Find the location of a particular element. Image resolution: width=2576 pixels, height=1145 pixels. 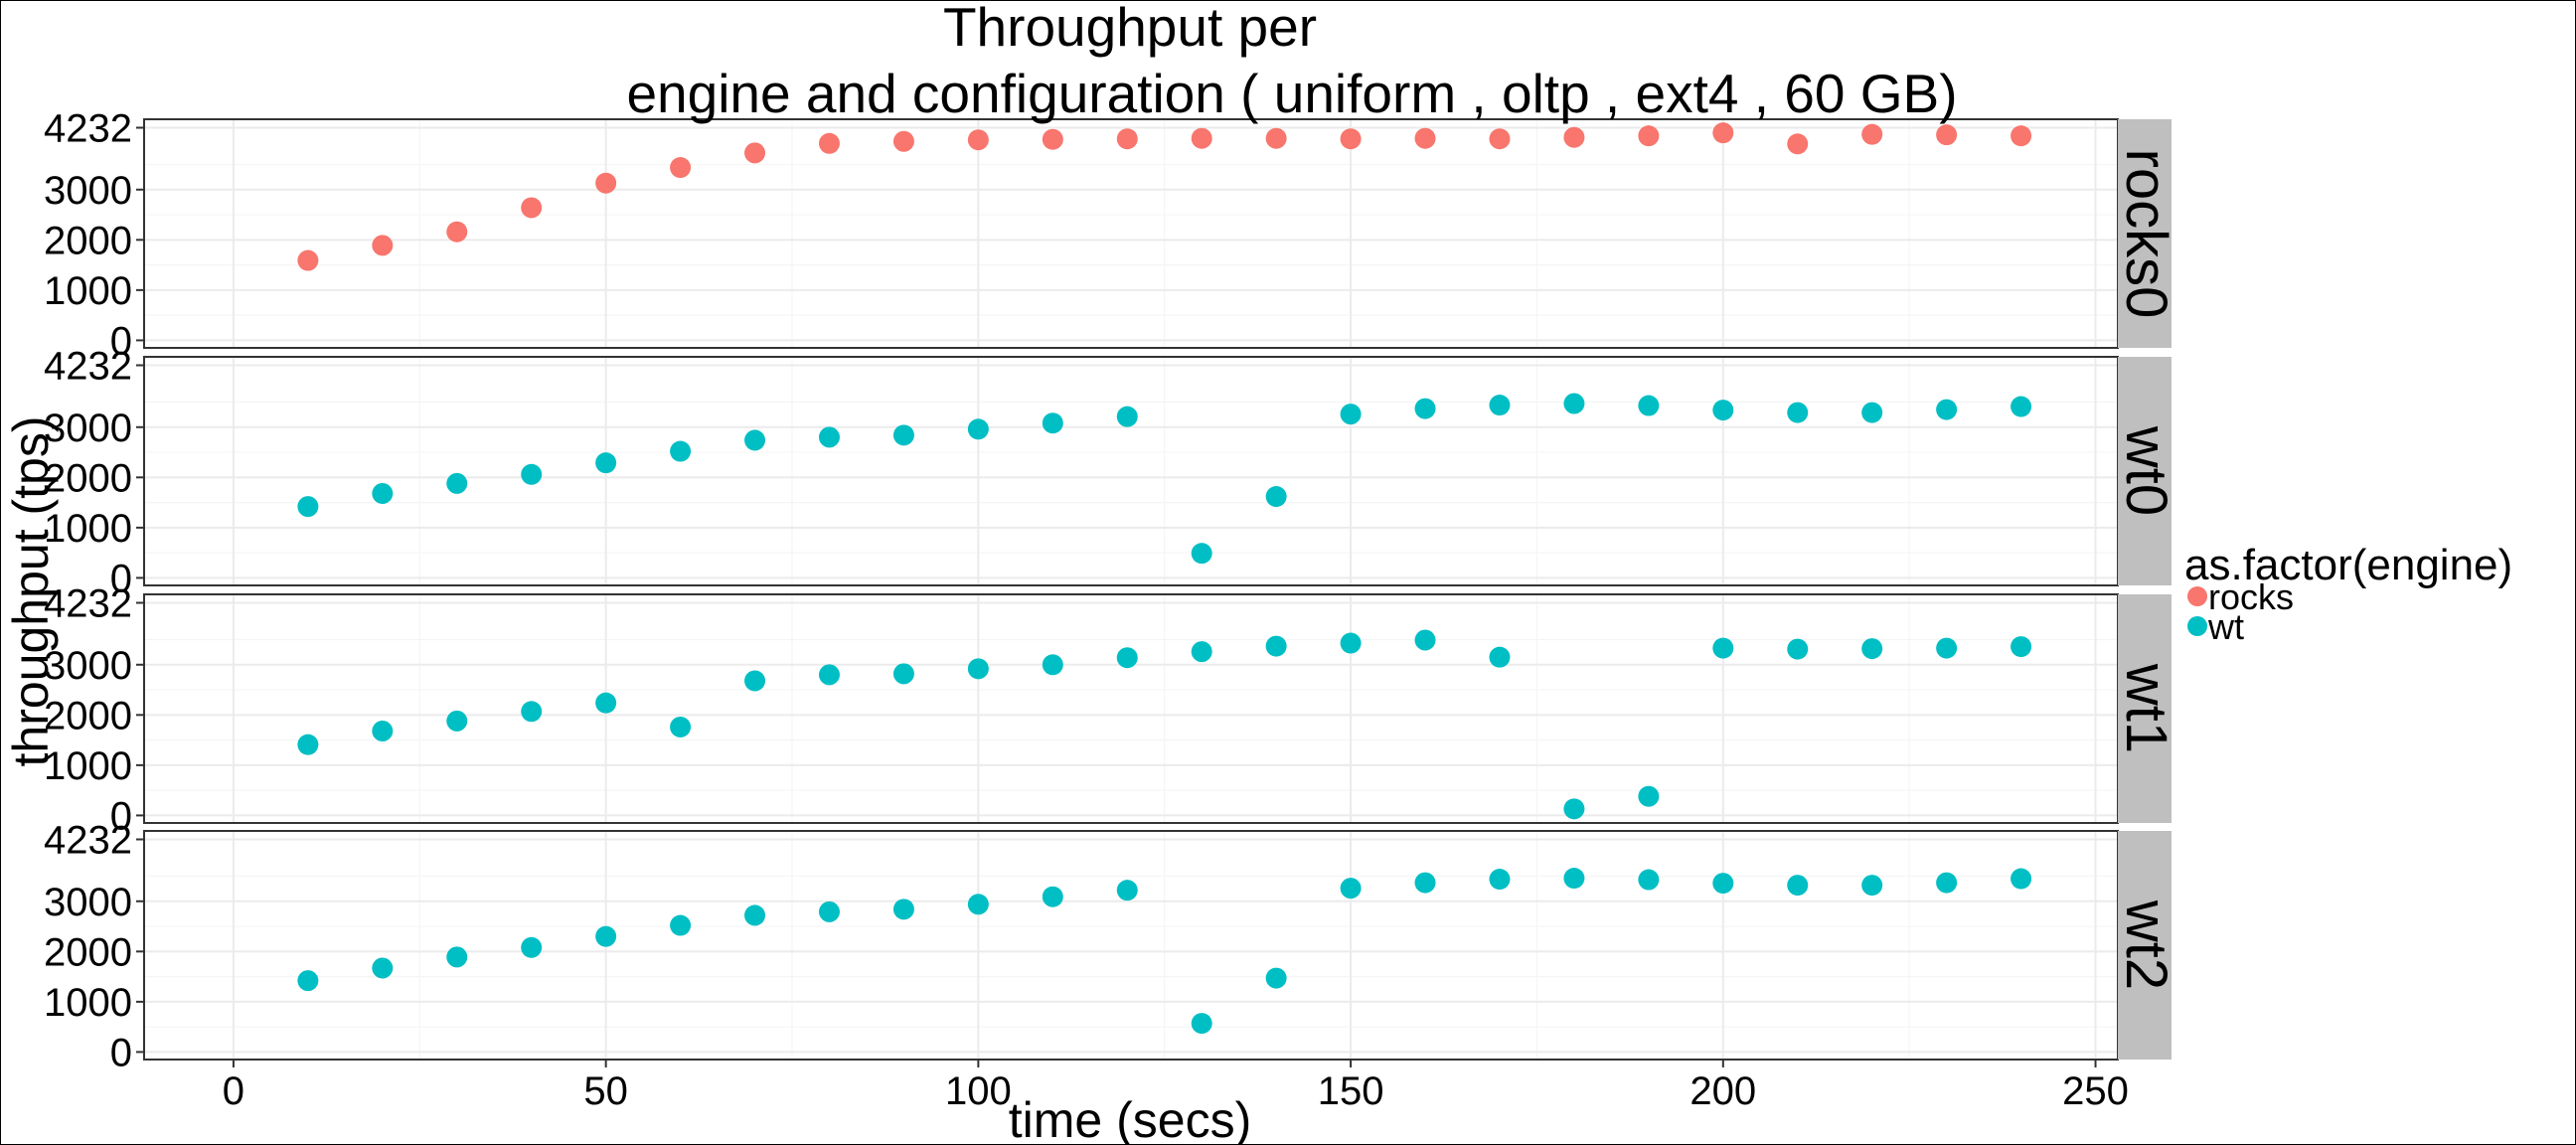

legend-label-rocks: rocks is located at coordinates (2251, 596).